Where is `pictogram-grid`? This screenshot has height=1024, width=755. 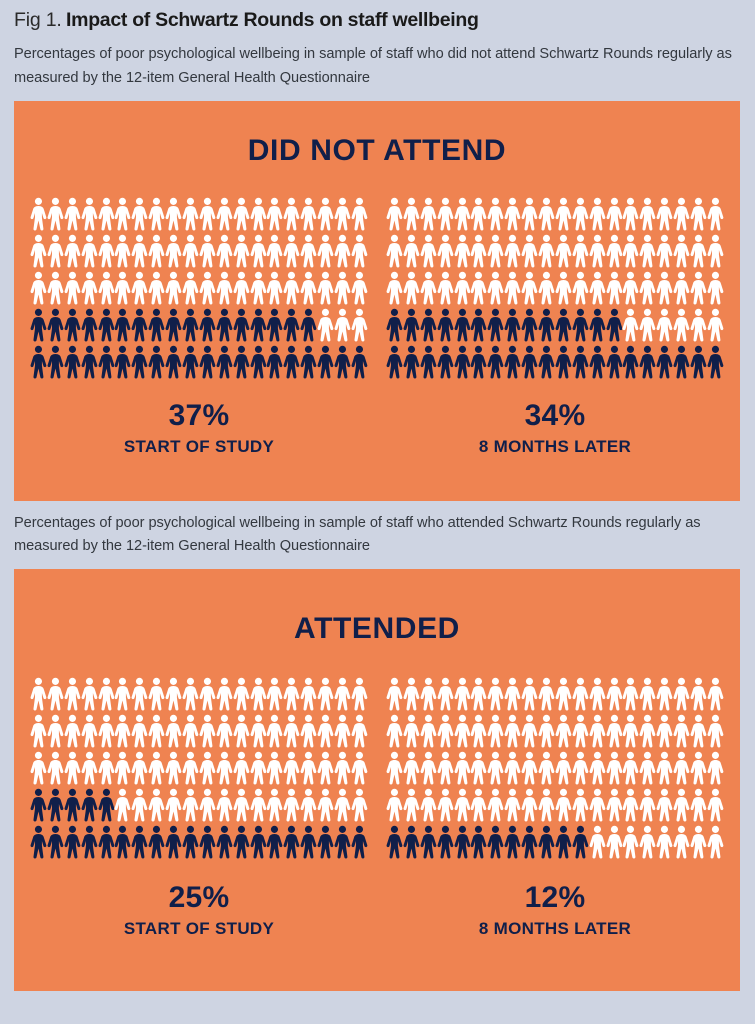
pictogram-grid is located at coordinates (555, 768).